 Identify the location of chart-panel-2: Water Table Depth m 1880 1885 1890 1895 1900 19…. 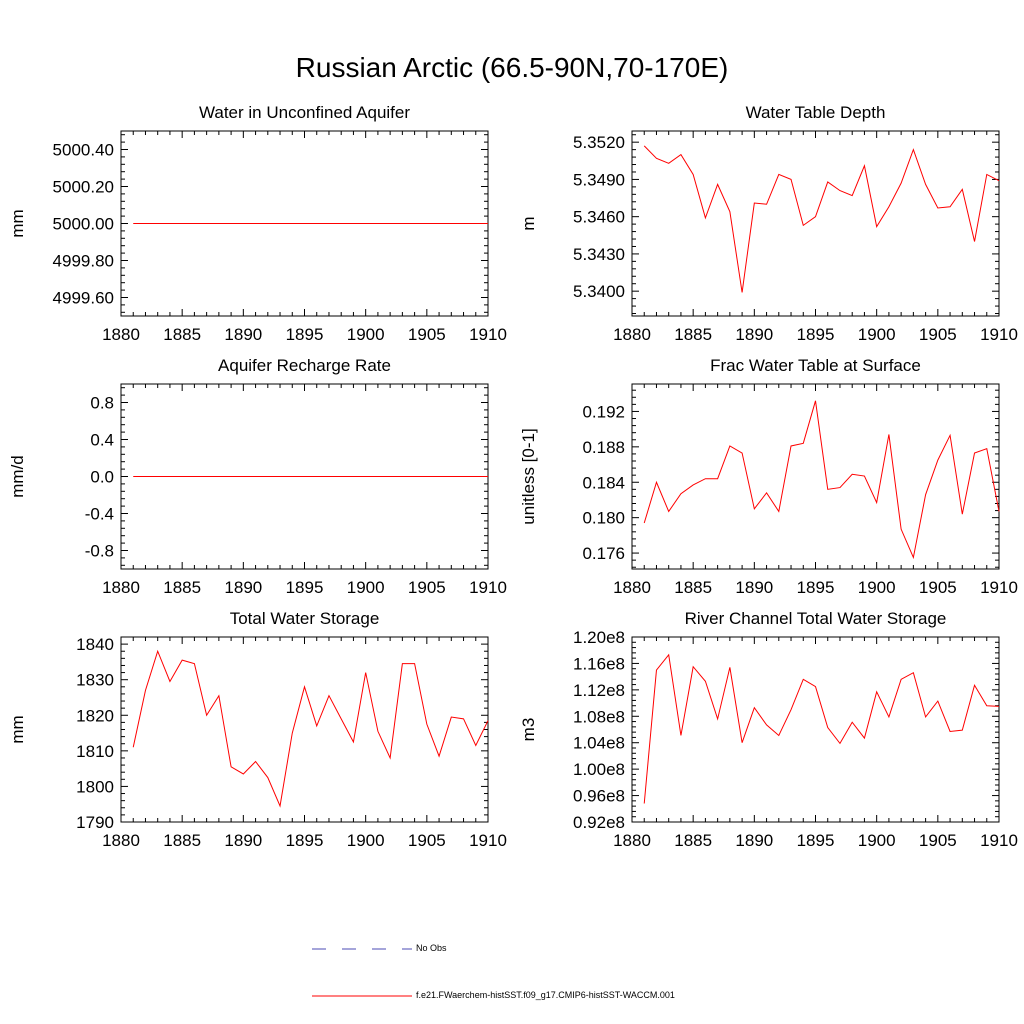
(768, 223).